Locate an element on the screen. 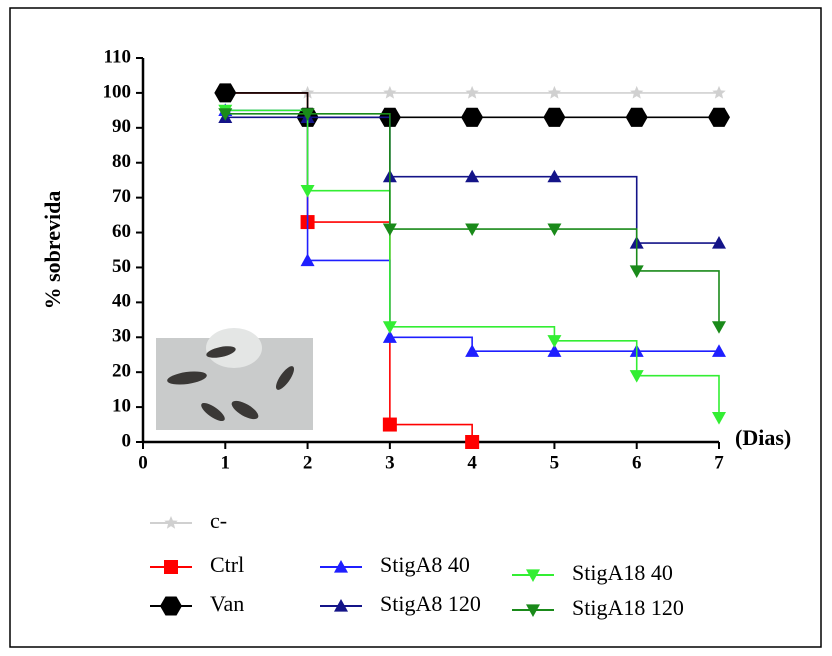  legend-label: Ctrl is located at coordinates (227, 564).